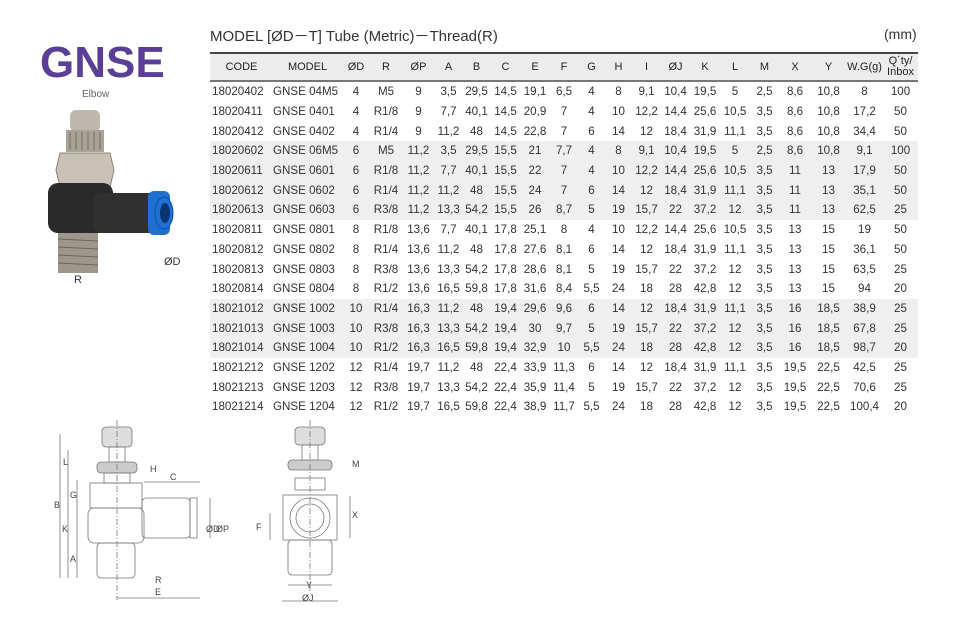  What do you see at coordinates (78, 279) in the screenshot?
I see `photo-label-thread: R` at bounding box center [78, 279].